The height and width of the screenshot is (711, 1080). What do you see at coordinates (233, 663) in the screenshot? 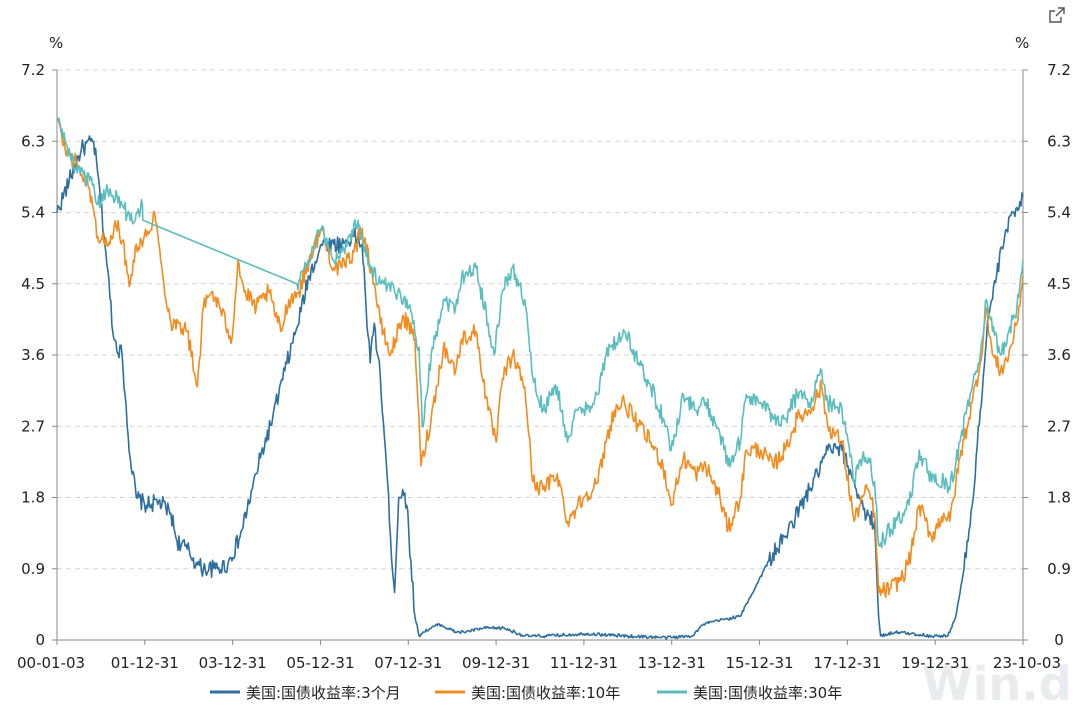
I see `x-tick-label: 03-12-31` at bounding box center [233, 663].